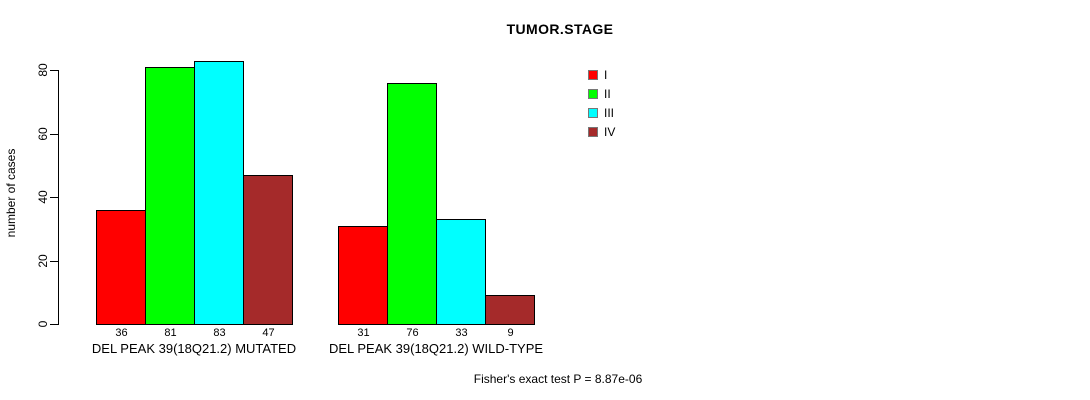 The width and height of the screenshot is (1090, 400). What do you see at coordinates (601, 74) in the screenshot?
I see `legend-item-i: I` at bounding box center [601, 74].